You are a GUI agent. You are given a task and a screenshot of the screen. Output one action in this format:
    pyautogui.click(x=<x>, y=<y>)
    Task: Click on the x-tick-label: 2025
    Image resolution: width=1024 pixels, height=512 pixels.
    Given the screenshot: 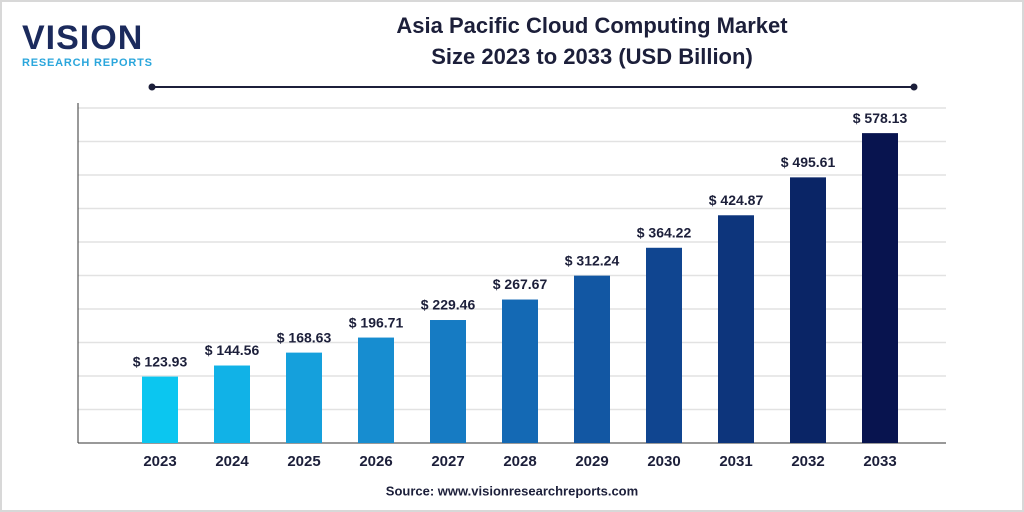 What is the action you would take?
    pyautogui.click(x=303, y=461)
    